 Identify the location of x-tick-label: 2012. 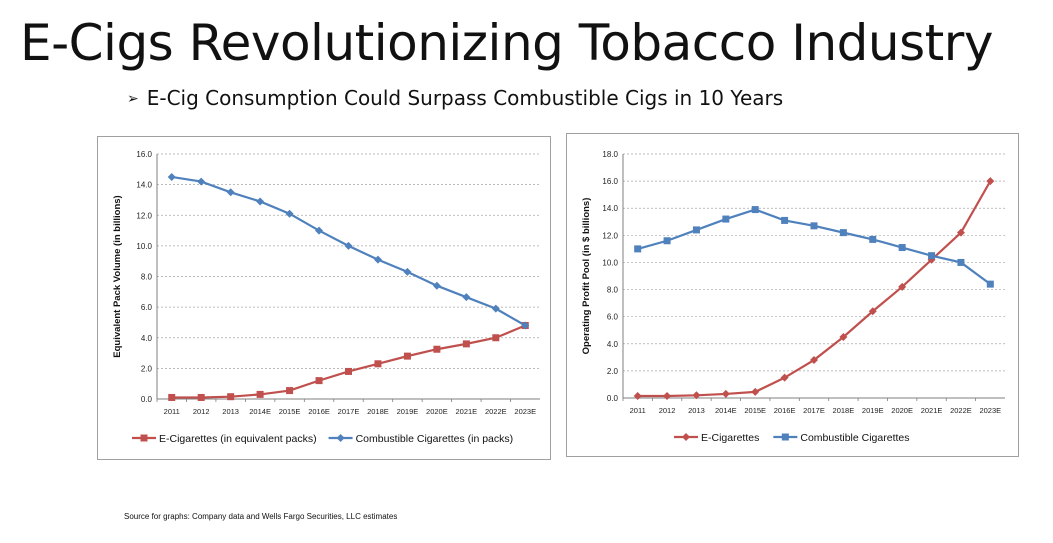
(667, 410).